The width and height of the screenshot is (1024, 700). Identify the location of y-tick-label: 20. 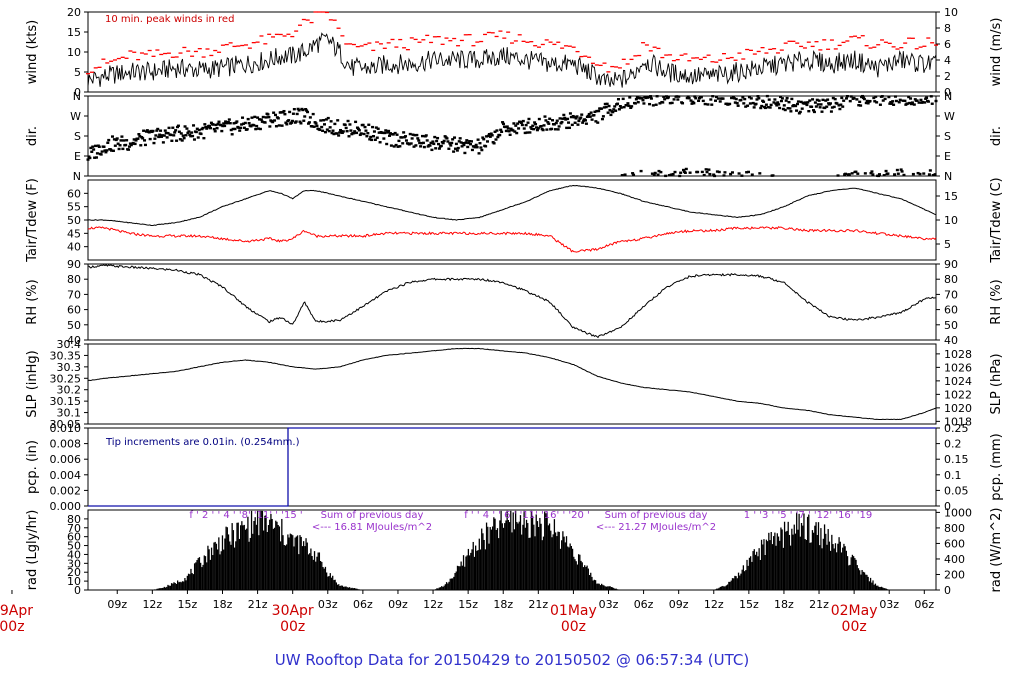
(74, 572).